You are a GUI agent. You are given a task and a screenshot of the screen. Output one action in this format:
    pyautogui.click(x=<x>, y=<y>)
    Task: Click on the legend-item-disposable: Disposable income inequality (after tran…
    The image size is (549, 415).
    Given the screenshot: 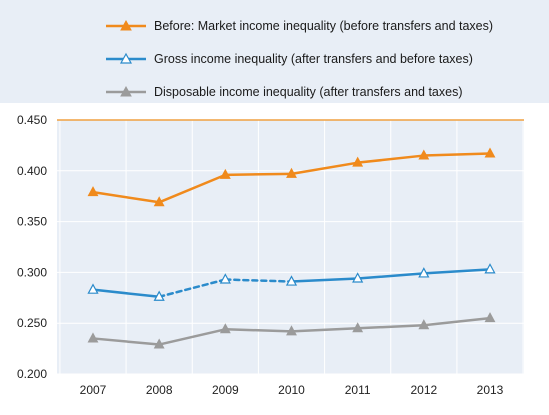 What is the action you would take?
    pyautogui.click(x=283, y=92)
    